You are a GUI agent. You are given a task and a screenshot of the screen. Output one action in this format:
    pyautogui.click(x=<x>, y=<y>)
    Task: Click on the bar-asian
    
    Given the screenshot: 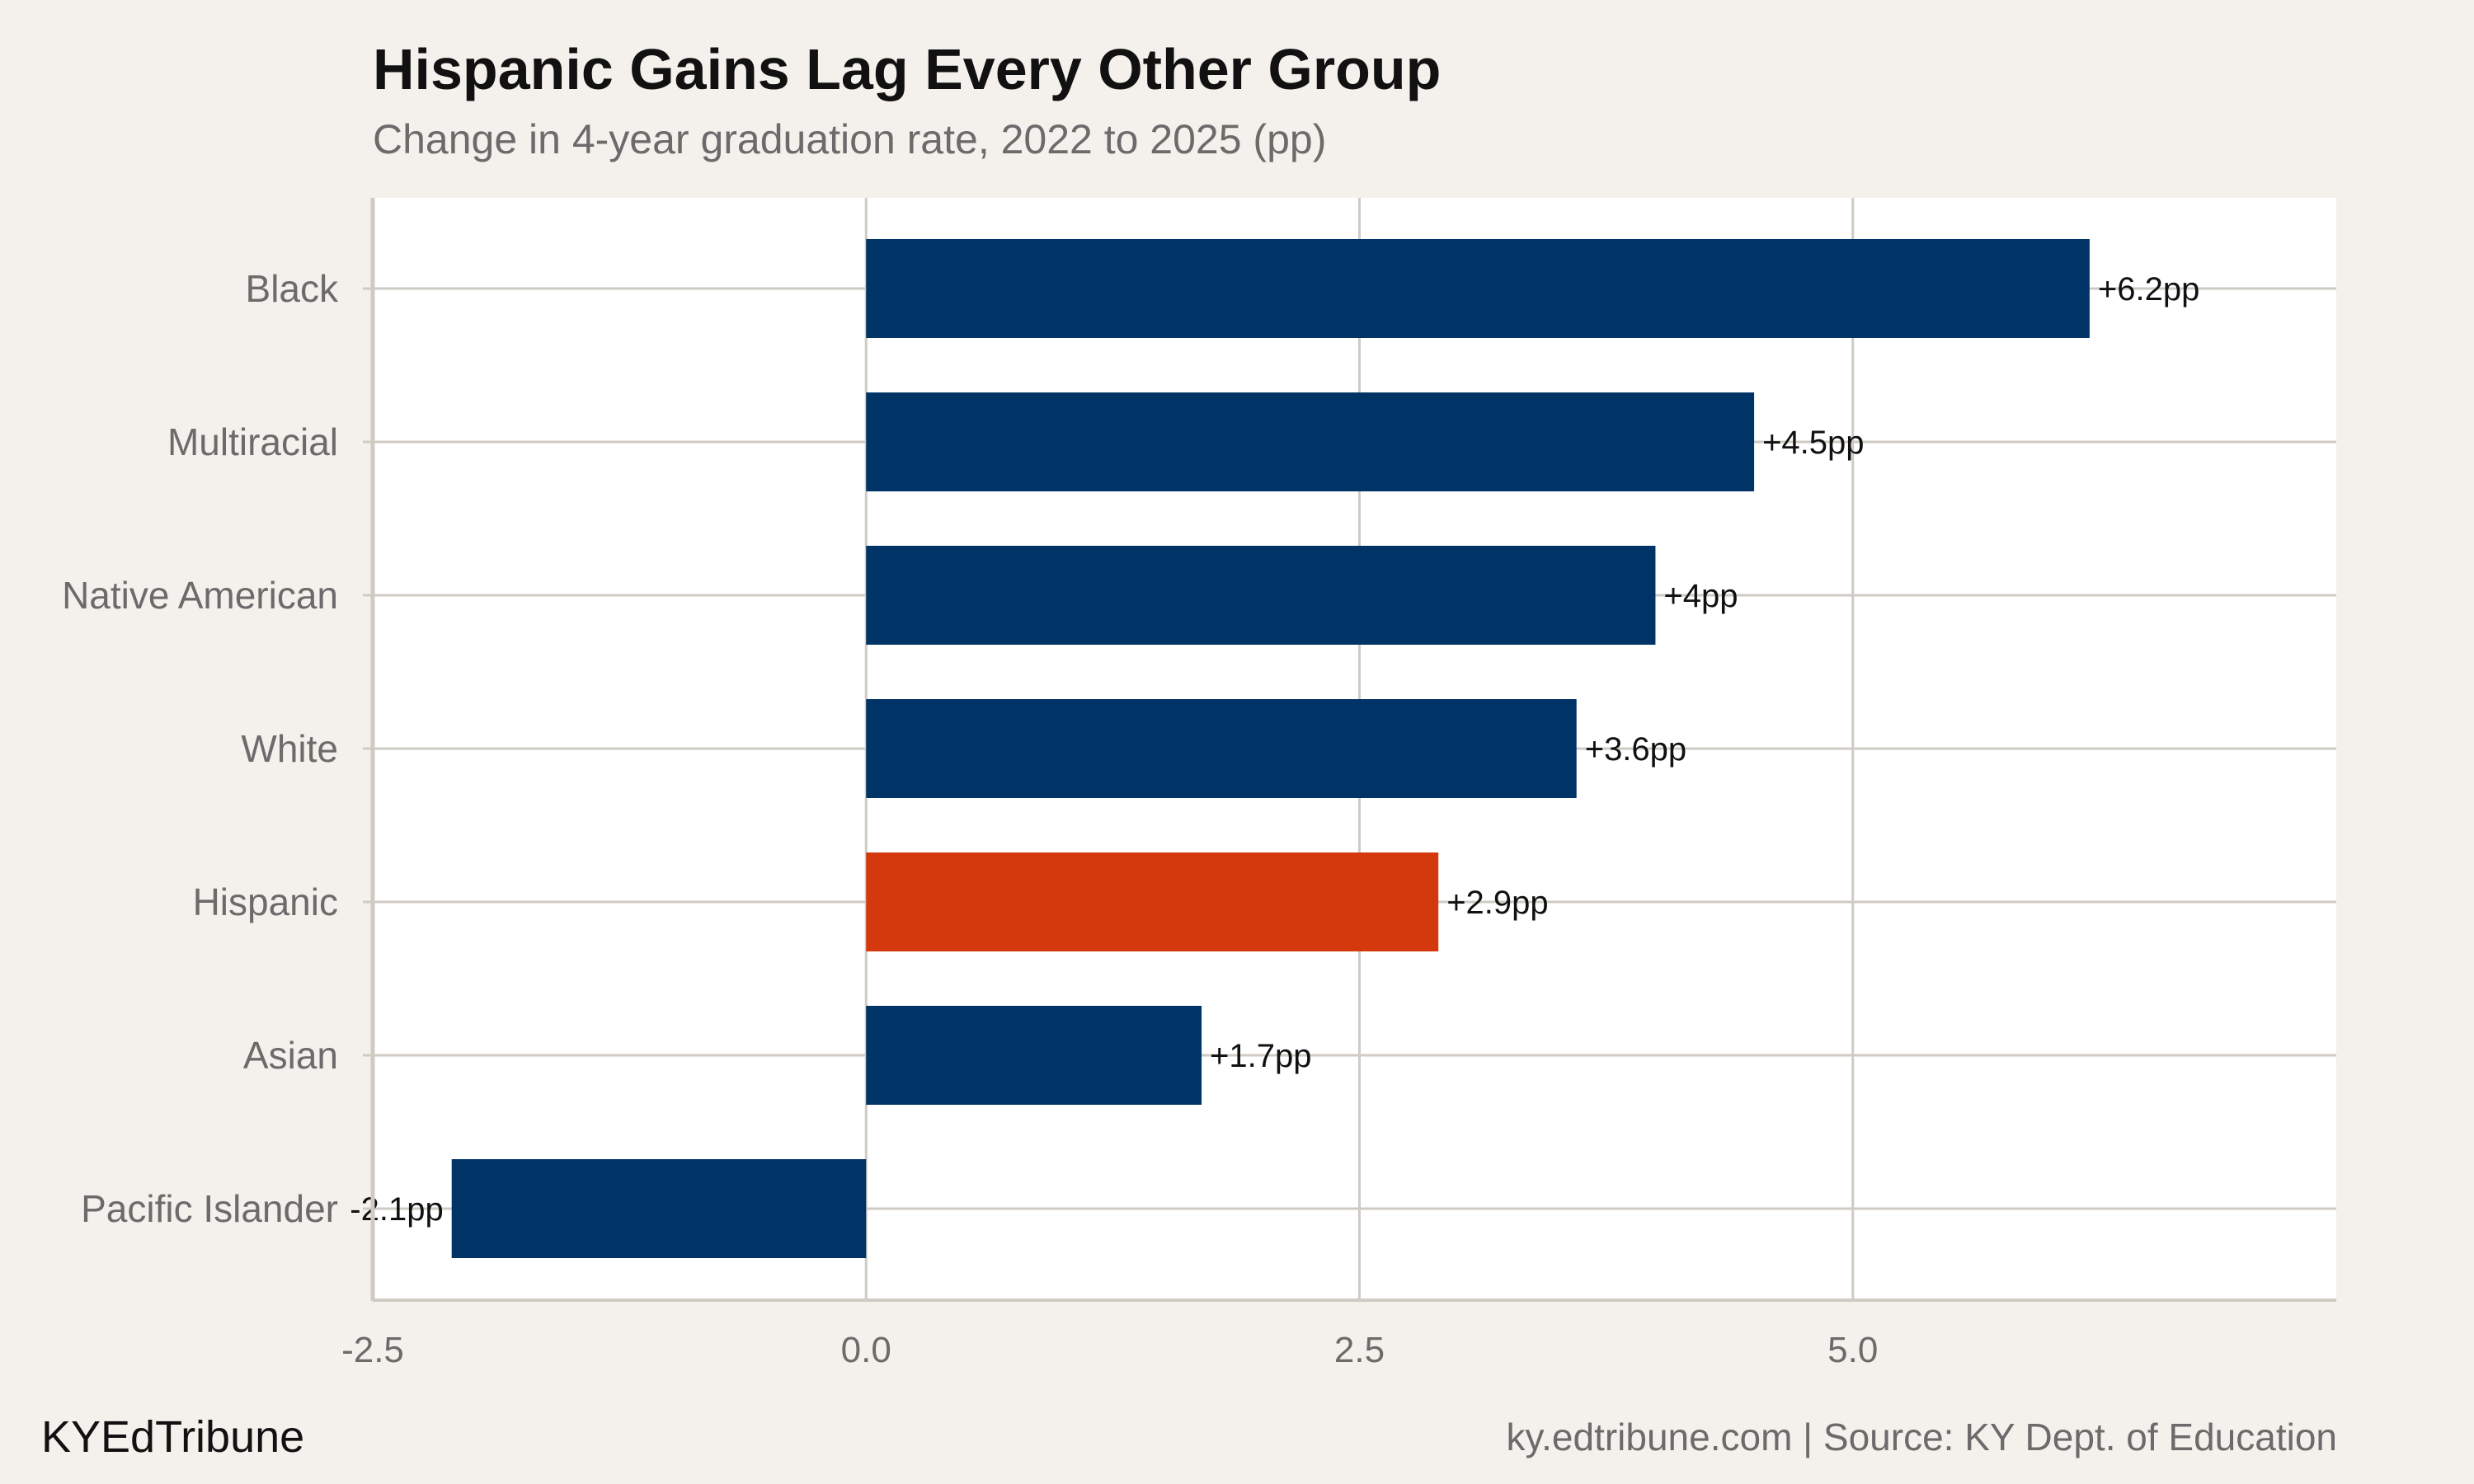 What is the action you would take?
    pyautogui.click(x=1034, y=1055)
    